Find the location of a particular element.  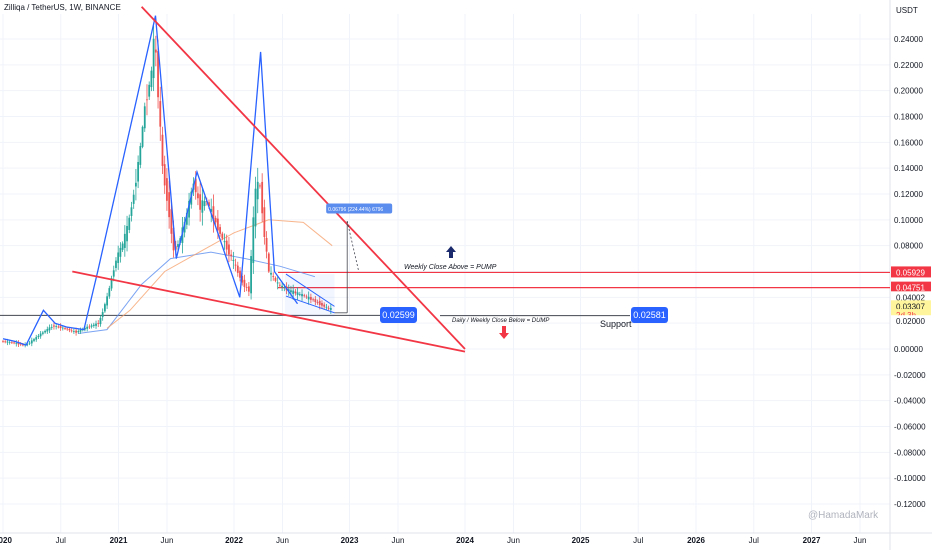

moving-average-line is located at coordinates (219, 274).